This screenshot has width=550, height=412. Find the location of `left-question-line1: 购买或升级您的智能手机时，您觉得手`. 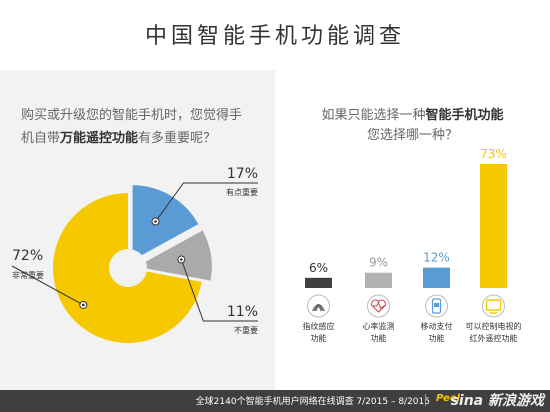

left-question-line1: 购买或升级您的智能手机时，您觉得手 is located at coordinates (132, 115).